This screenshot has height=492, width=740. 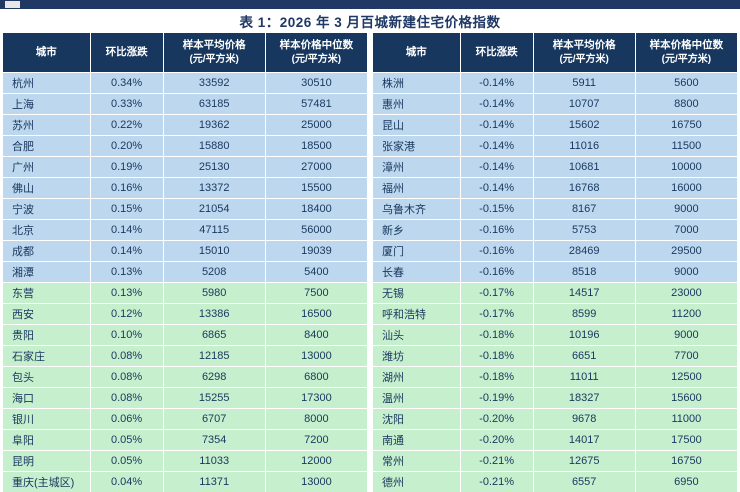 I want to click on table-row: 常州 -0.21% 12675 16750, so click(x=555, y=461).